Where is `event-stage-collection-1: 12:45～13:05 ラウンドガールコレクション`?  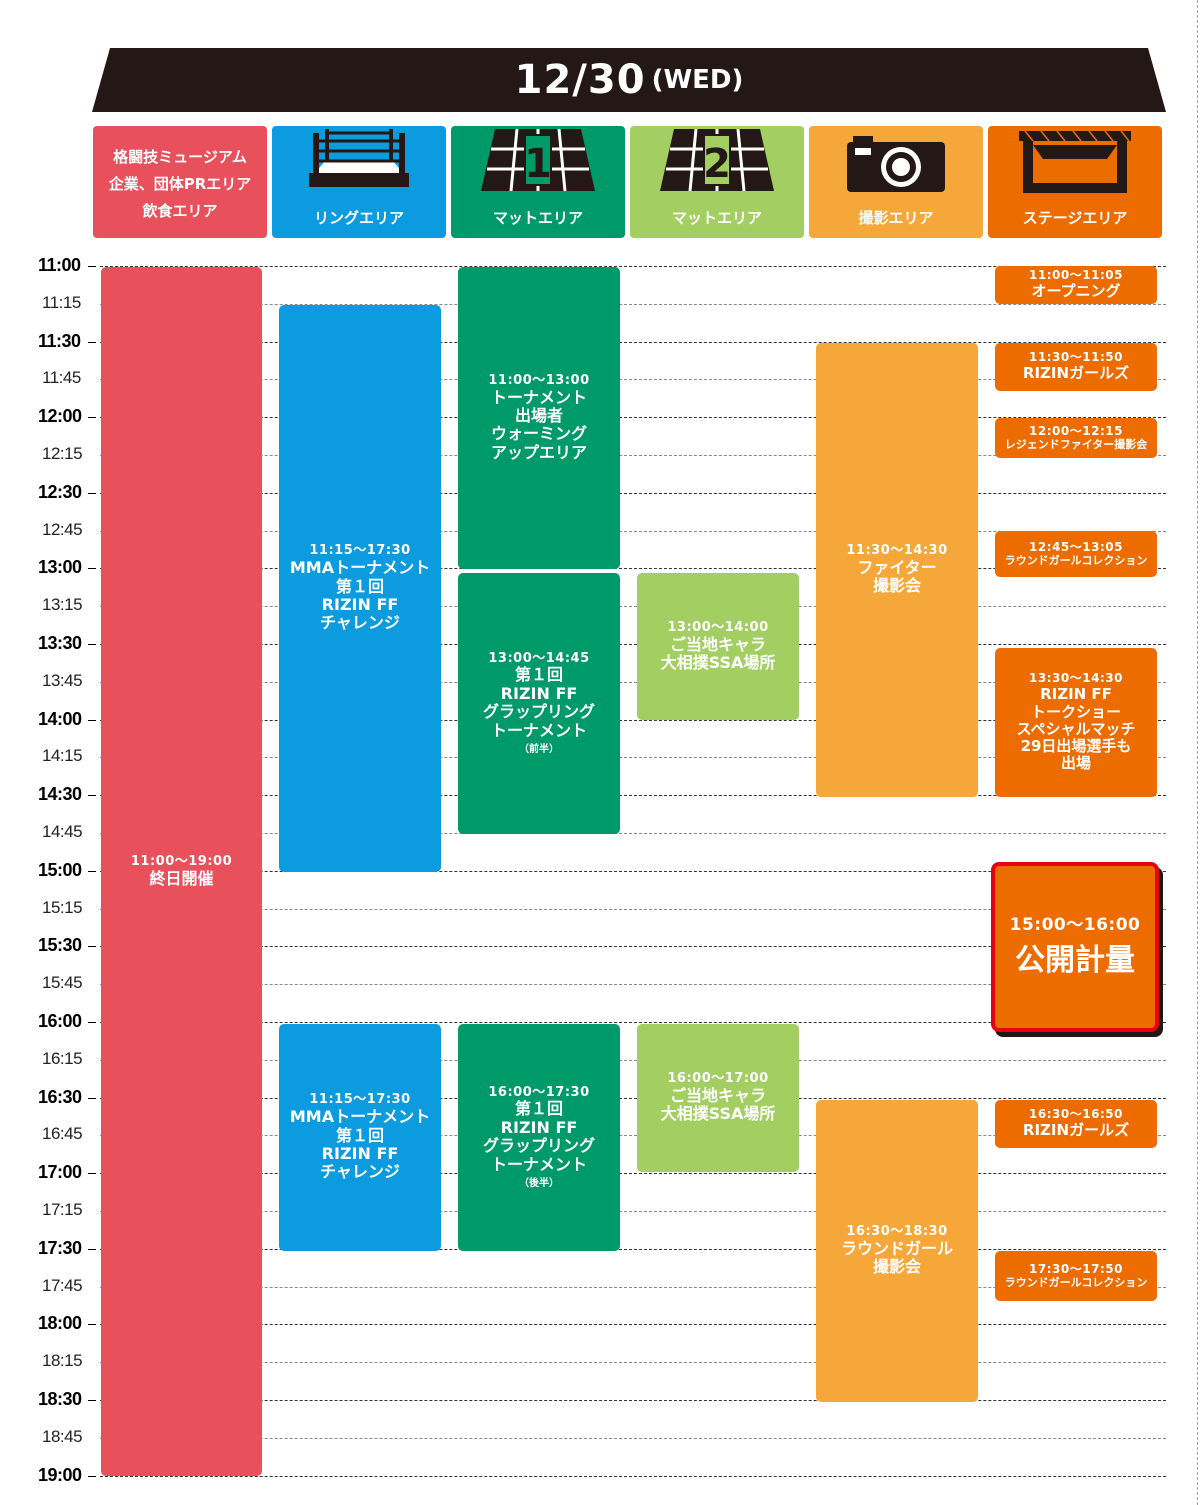 event-stage-collection-1: 12:45～13:05 ラウンドガールコレクション is located at coordinates (1076, 554).